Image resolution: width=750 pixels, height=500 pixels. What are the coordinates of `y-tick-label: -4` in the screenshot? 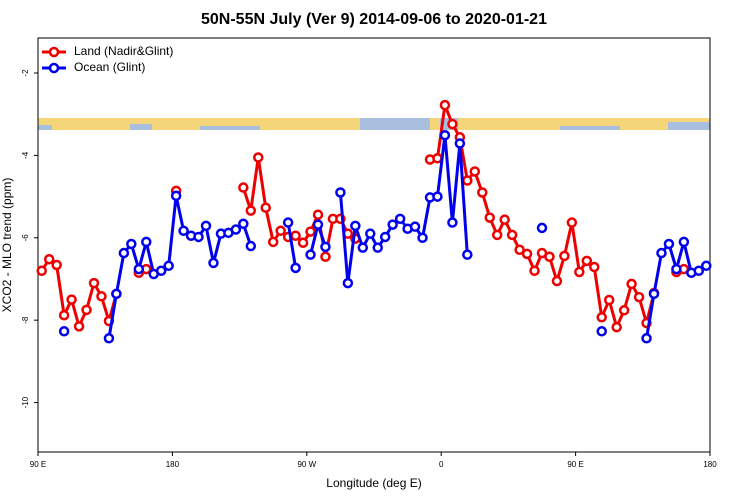 It's located at (25, 155).